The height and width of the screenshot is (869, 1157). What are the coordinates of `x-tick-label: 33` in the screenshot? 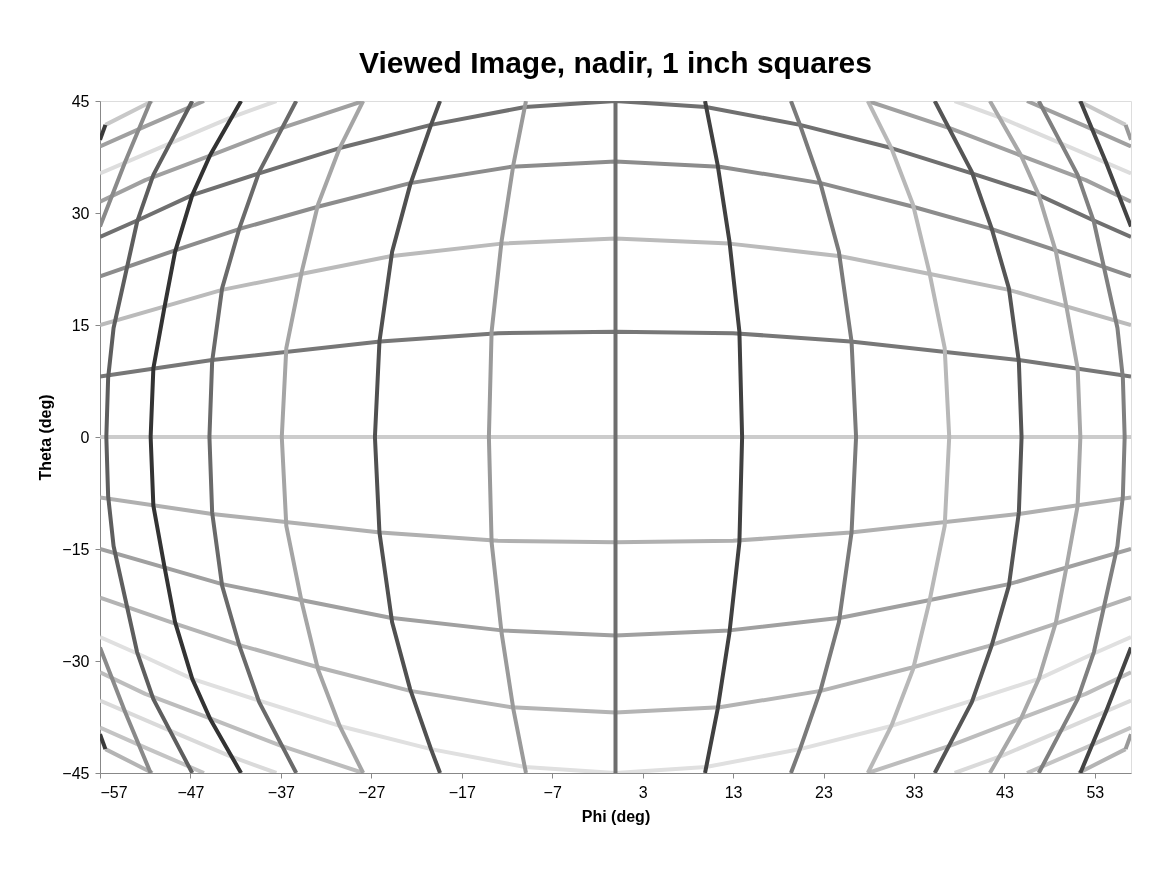 It's located at (914, 792).